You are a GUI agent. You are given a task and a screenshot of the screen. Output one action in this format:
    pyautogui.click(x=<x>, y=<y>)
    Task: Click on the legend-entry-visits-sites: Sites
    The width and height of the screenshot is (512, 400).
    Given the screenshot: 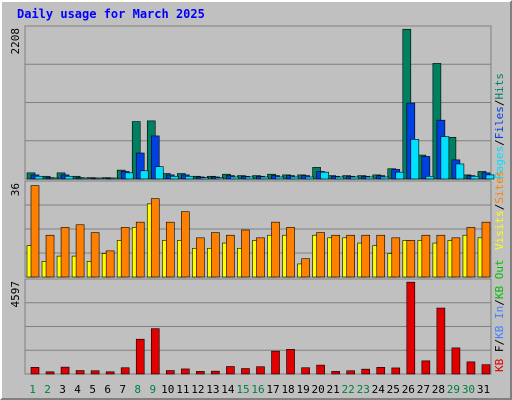 What is the action you would take?
    pyautogui.click(x=499, y=187)
    